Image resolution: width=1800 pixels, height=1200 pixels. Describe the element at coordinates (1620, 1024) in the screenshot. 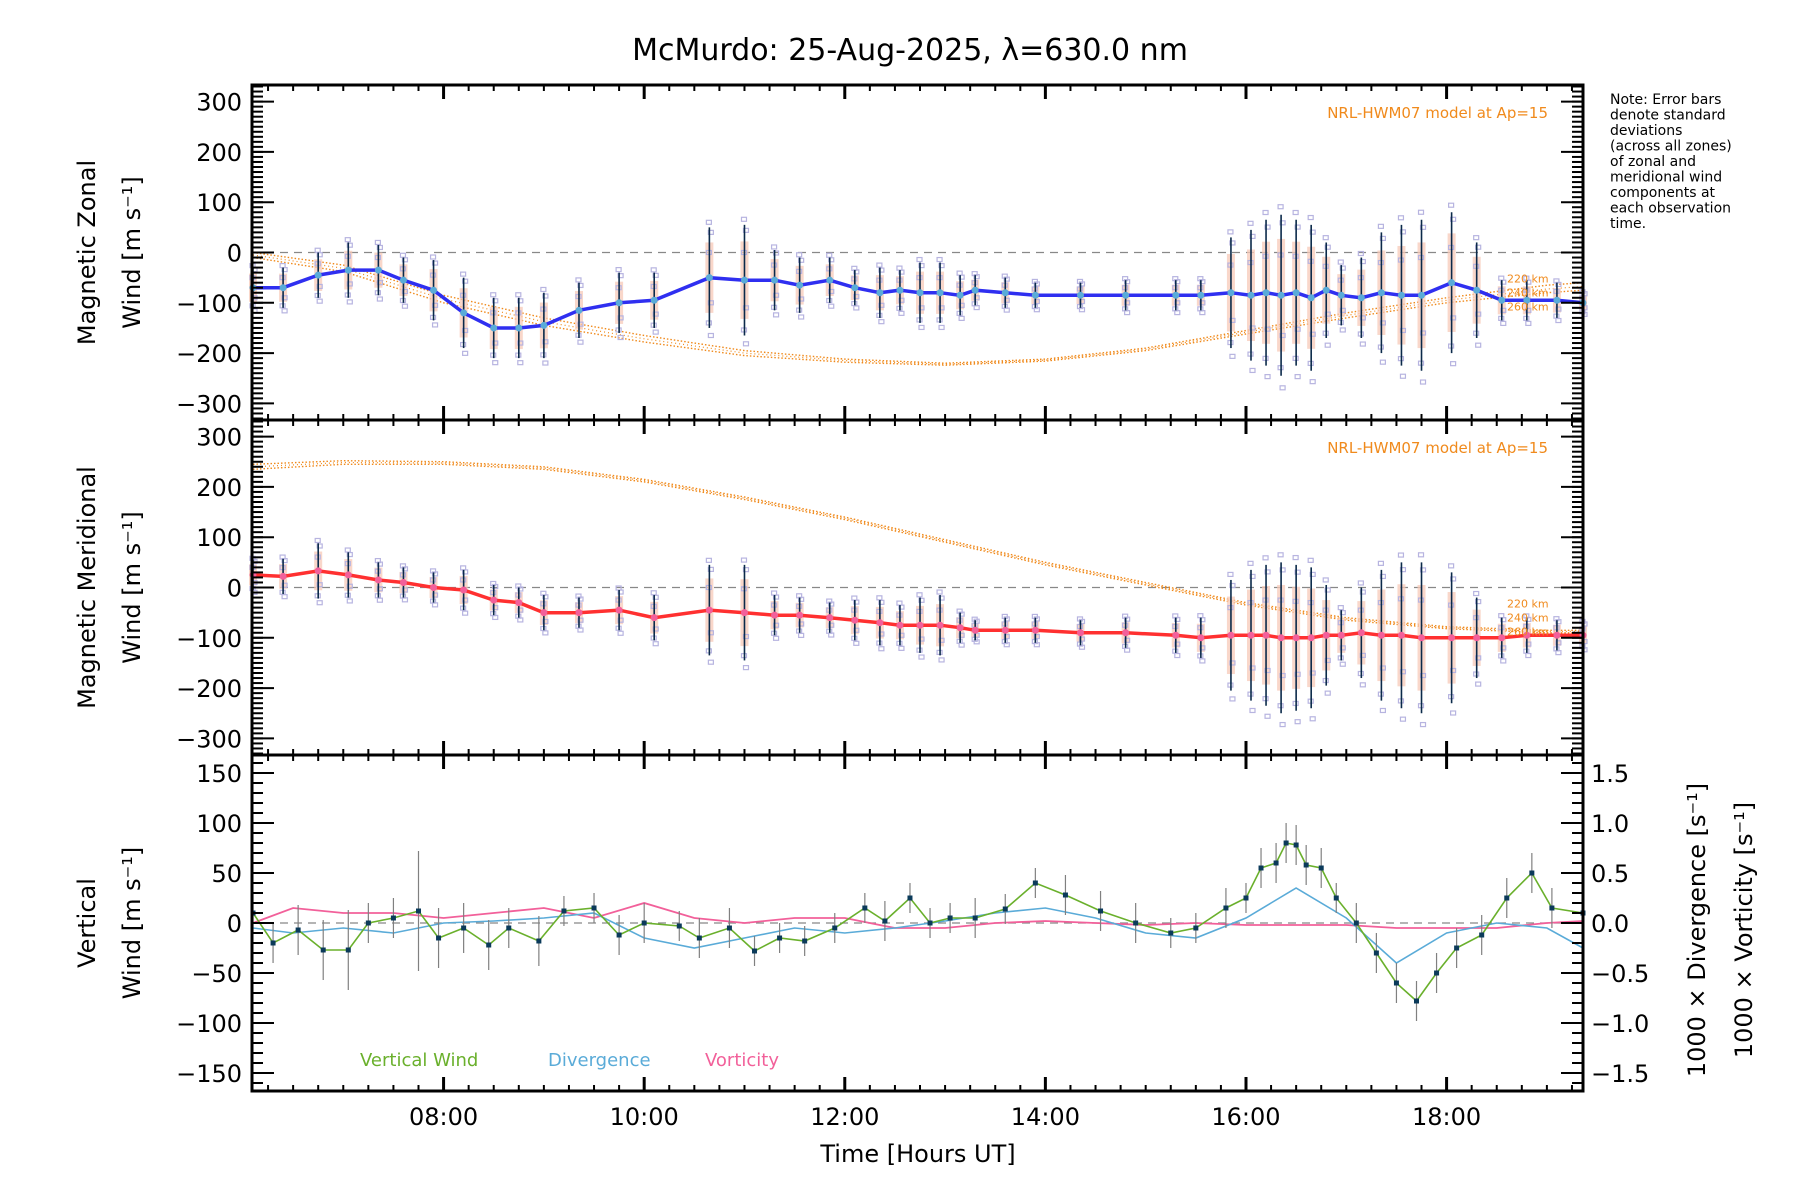

I see `y2-tick-label: −1.0` at that location.